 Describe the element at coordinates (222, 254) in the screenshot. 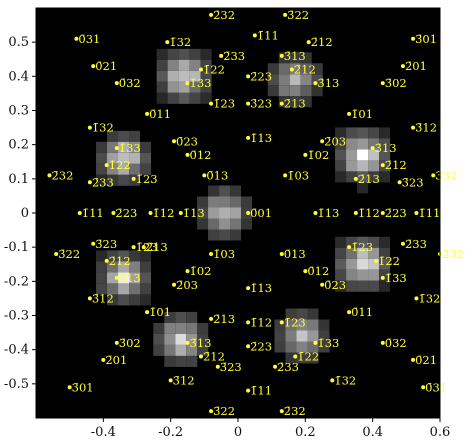

I see `spot-marker: 1̄03` at that location.